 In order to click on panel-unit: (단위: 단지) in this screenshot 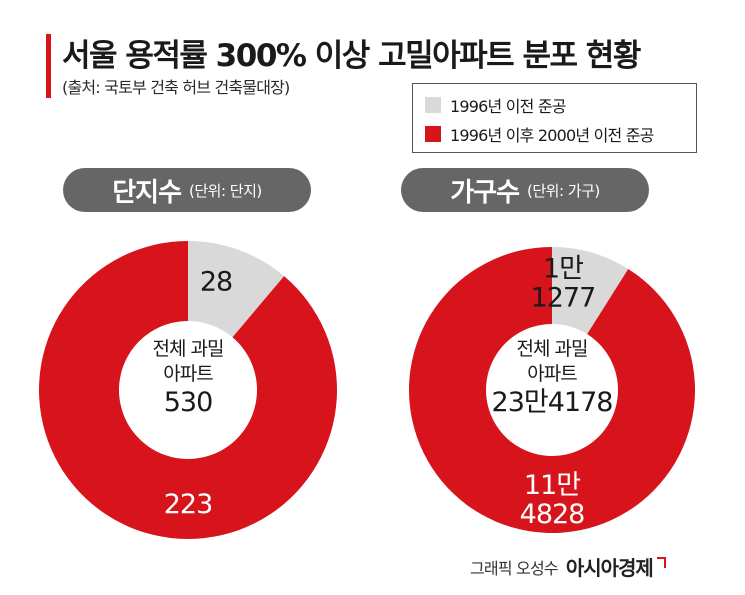, I will do `click(225, 190)`.